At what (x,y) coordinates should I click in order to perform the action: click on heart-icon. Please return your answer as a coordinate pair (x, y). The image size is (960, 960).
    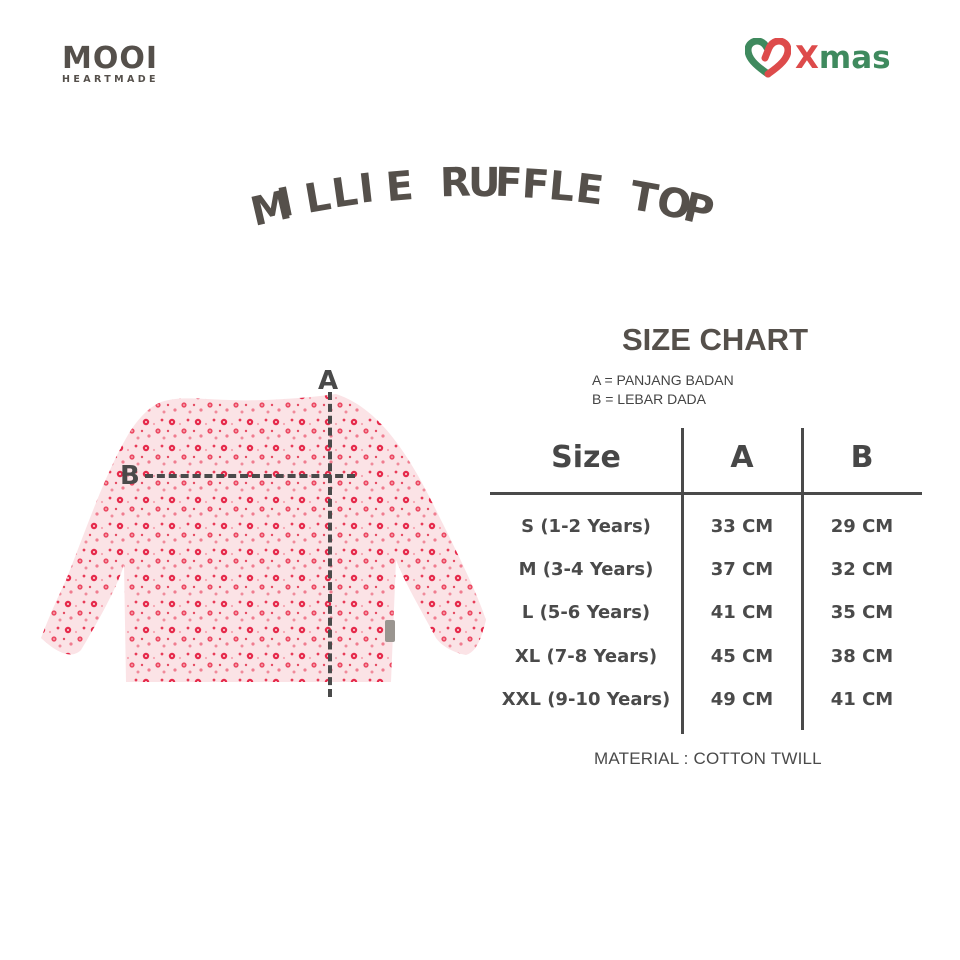
    Looking at the image, I should click on (768, 58).